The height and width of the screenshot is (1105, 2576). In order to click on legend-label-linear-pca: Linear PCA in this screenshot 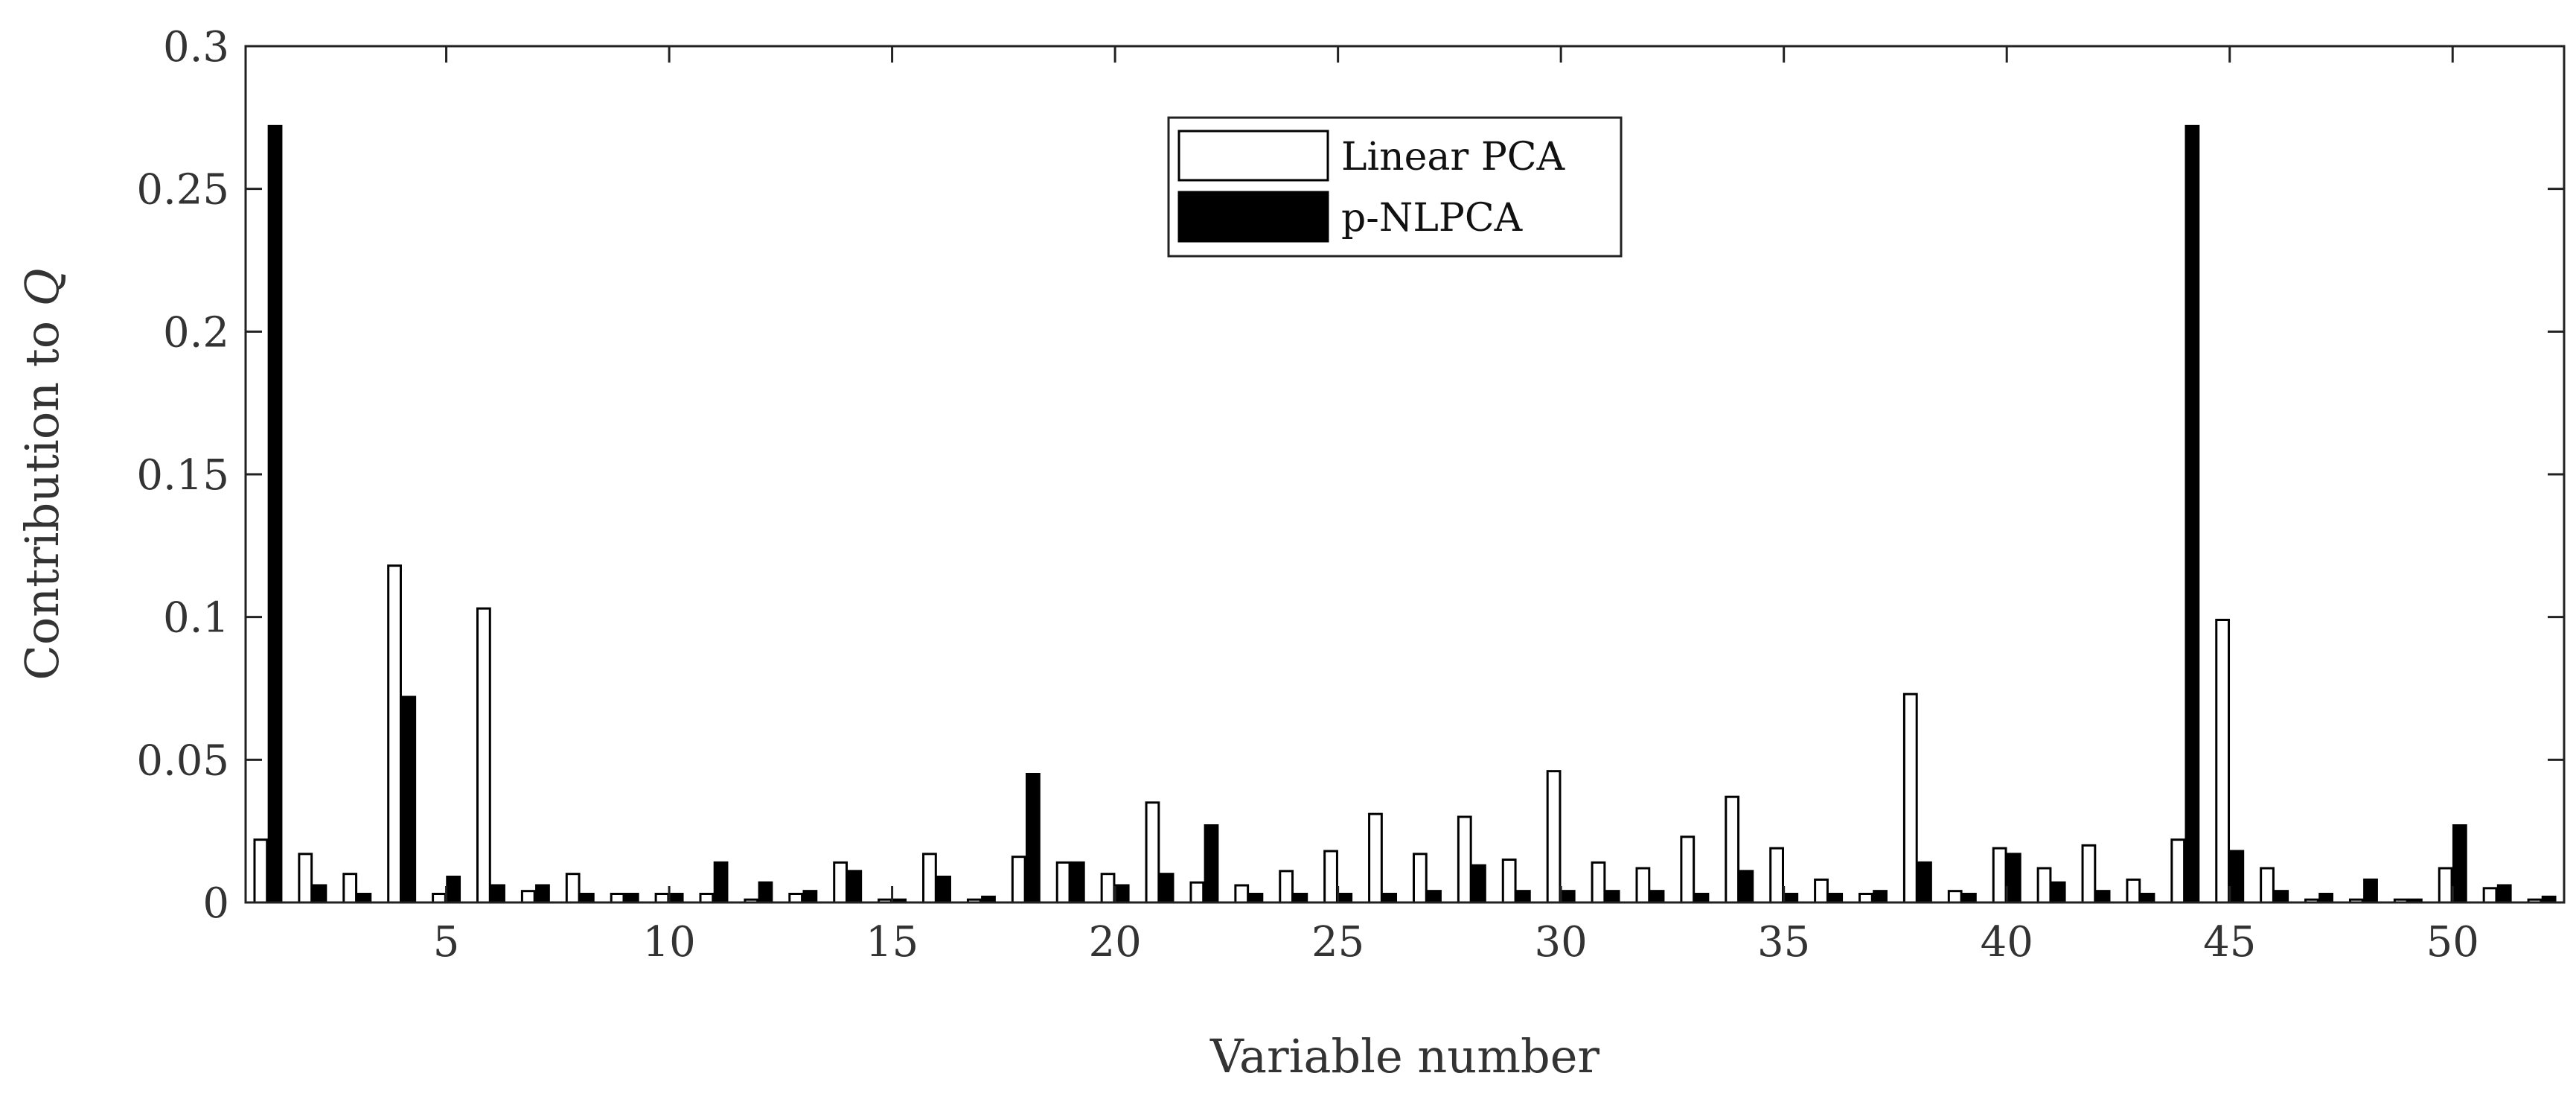, I will do `click(1453, 157)`.